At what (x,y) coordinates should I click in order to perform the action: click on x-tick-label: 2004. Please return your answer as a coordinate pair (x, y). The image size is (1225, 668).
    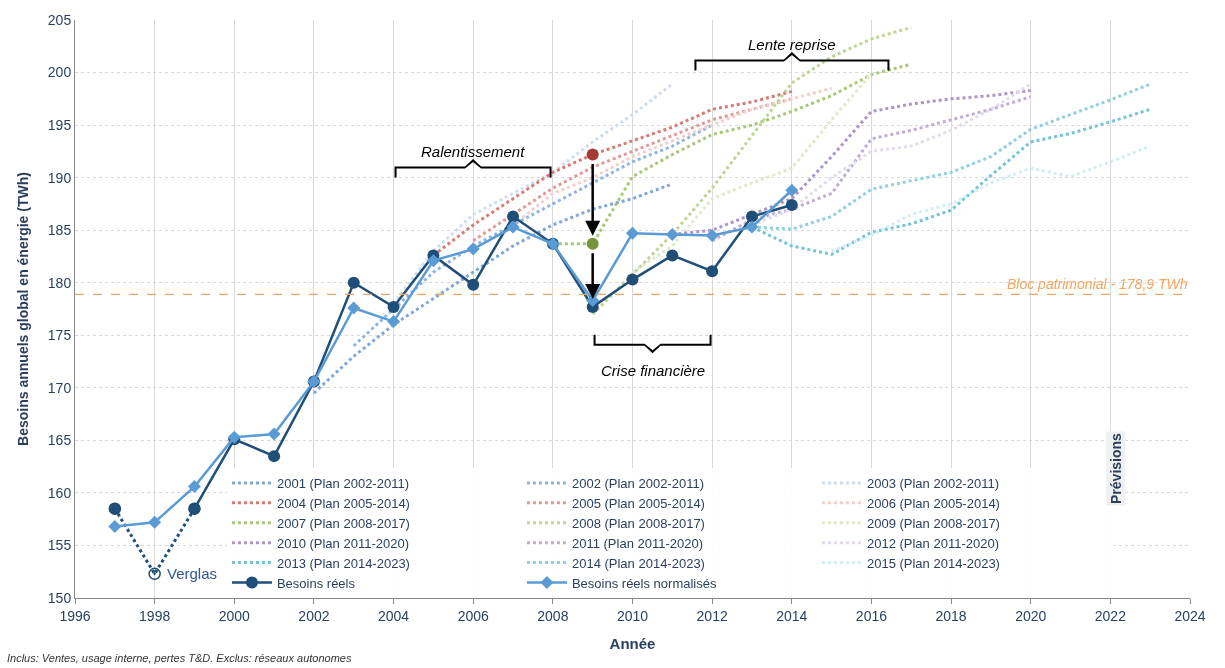
    Looking at the image, I should click on (393, 615).